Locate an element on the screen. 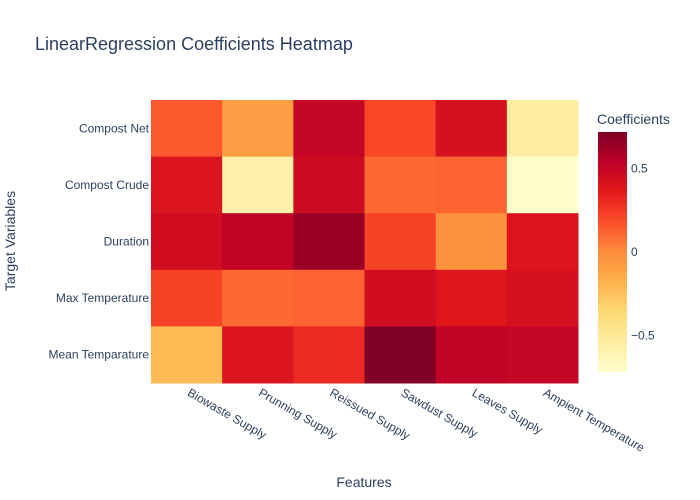 The width and height of the screenshot is (700, 500). heatmap-cell-compost-crude-leaves-supply is located at coordinates (471, 185).